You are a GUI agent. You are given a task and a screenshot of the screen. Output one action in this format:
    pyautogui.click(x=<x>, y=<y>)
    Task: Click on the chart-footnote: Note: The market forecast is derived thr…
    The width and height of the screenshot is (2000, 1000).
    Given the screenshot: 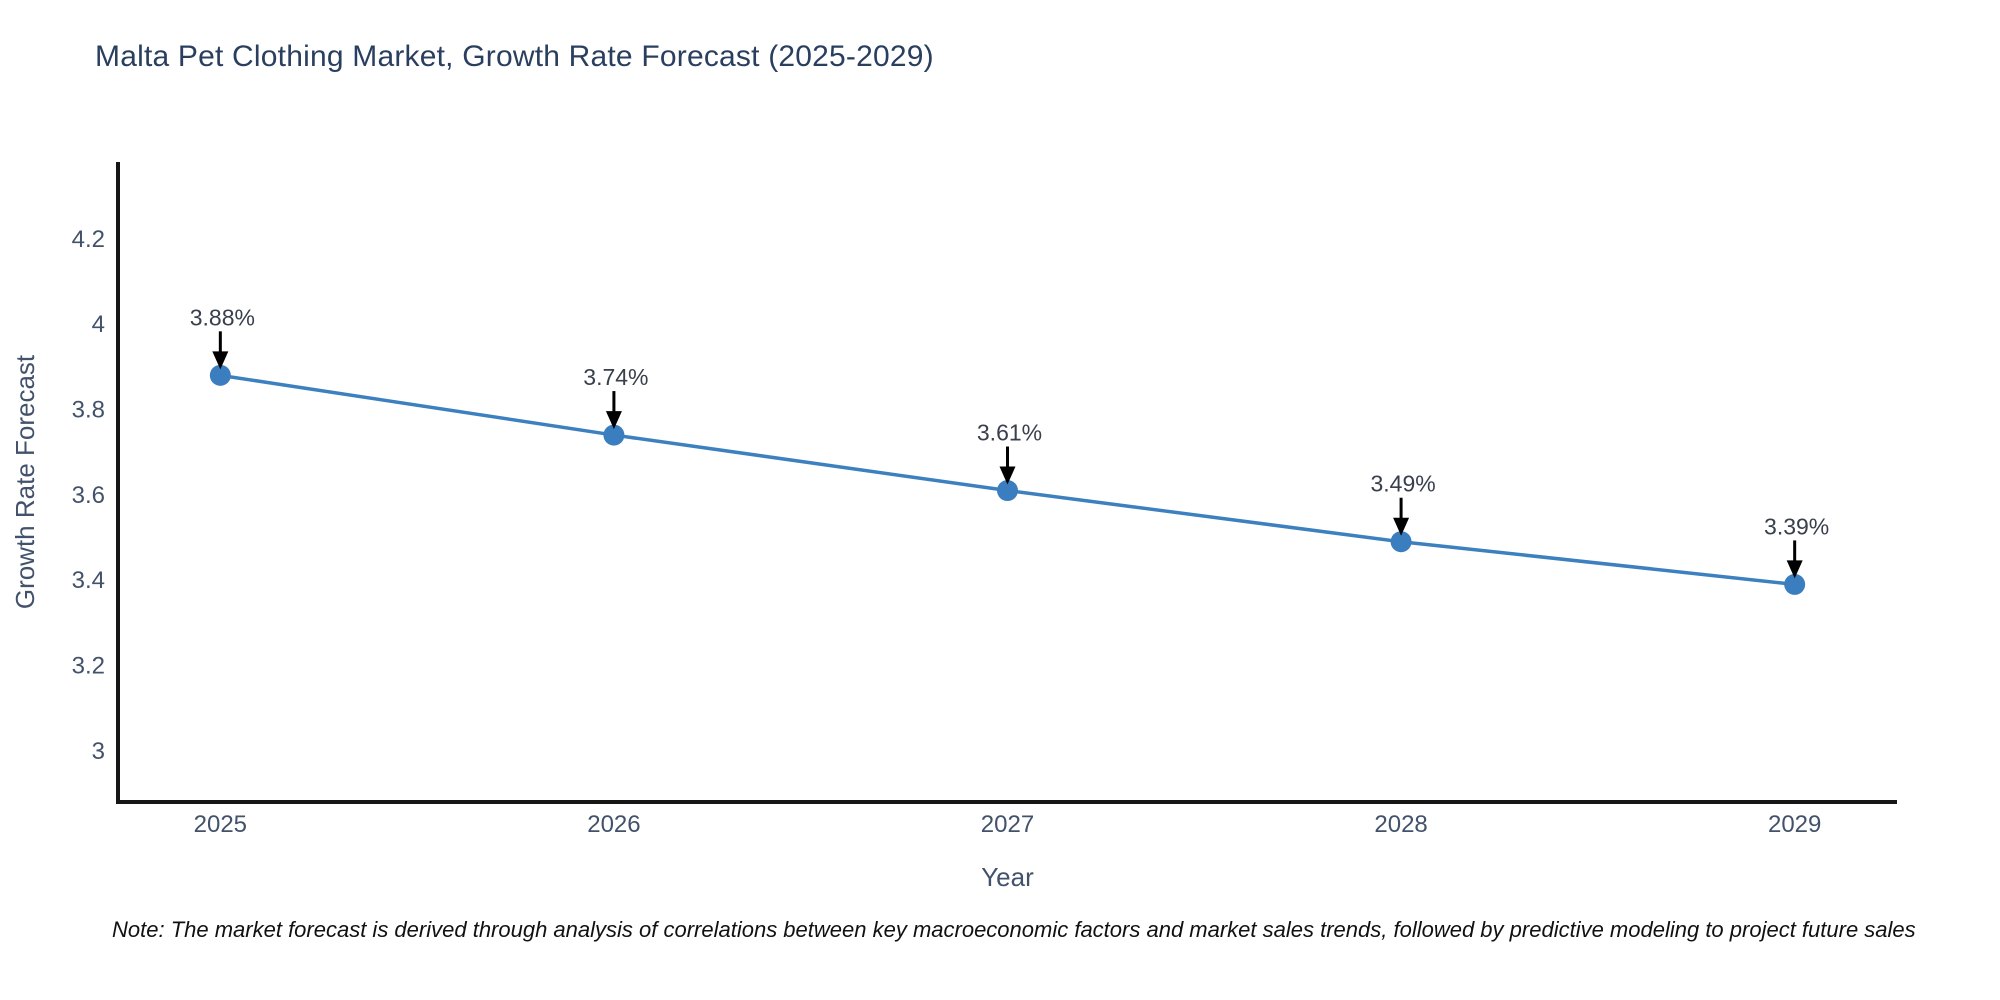 What is the action you would take?
    pyautogui.click(x=1014, y=929)
    